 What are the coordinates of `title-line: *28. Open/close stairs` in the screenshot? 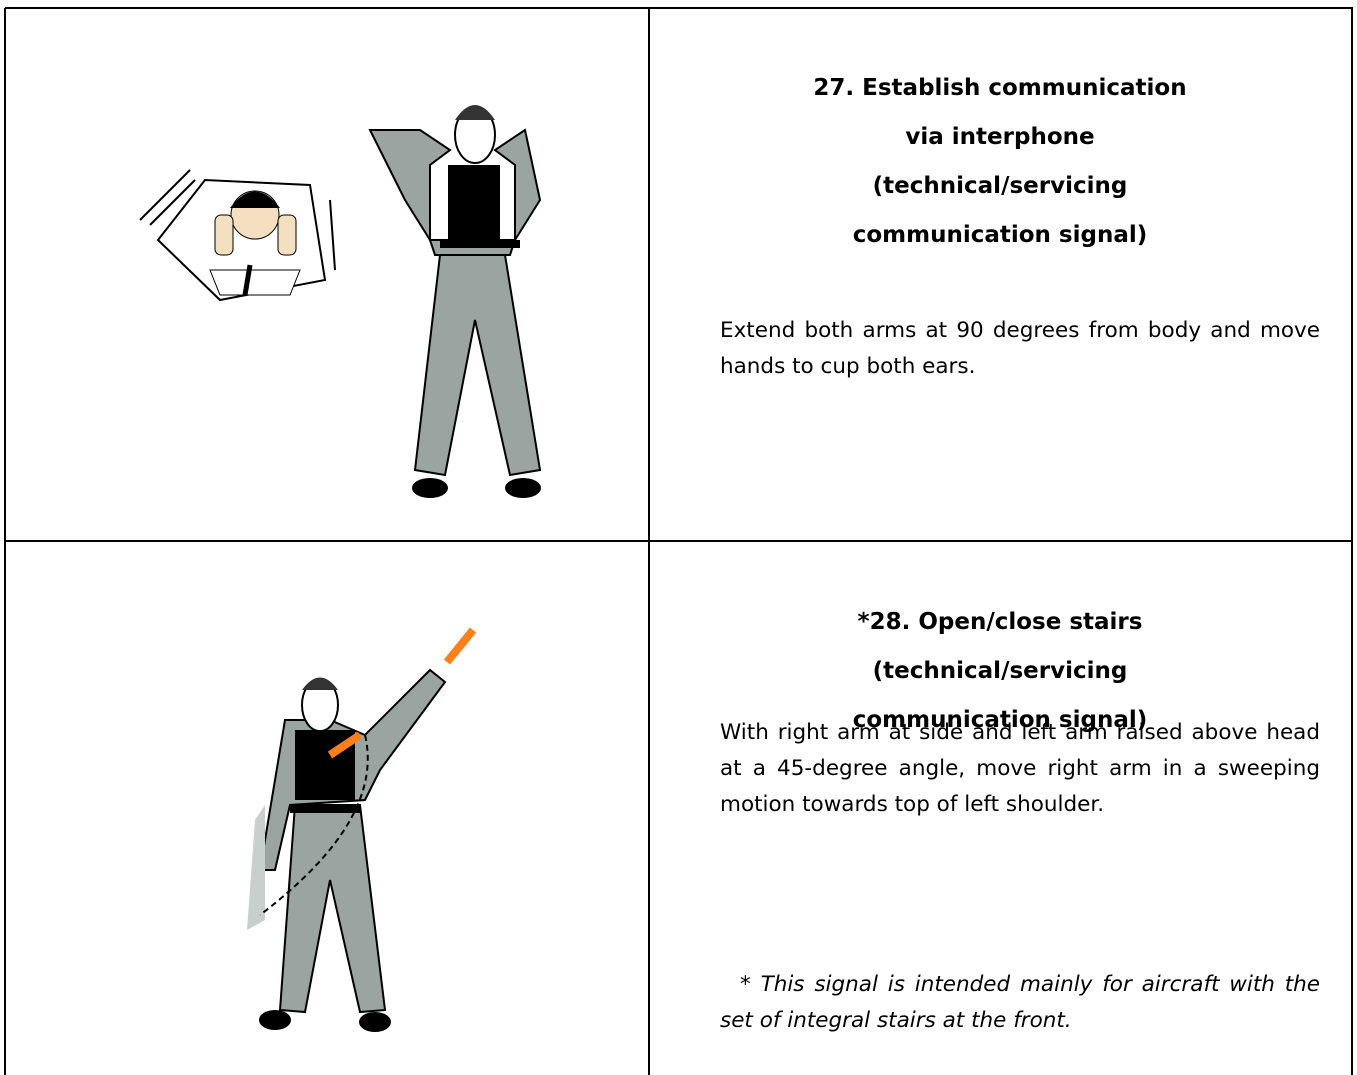 It's located at (1000, 622).